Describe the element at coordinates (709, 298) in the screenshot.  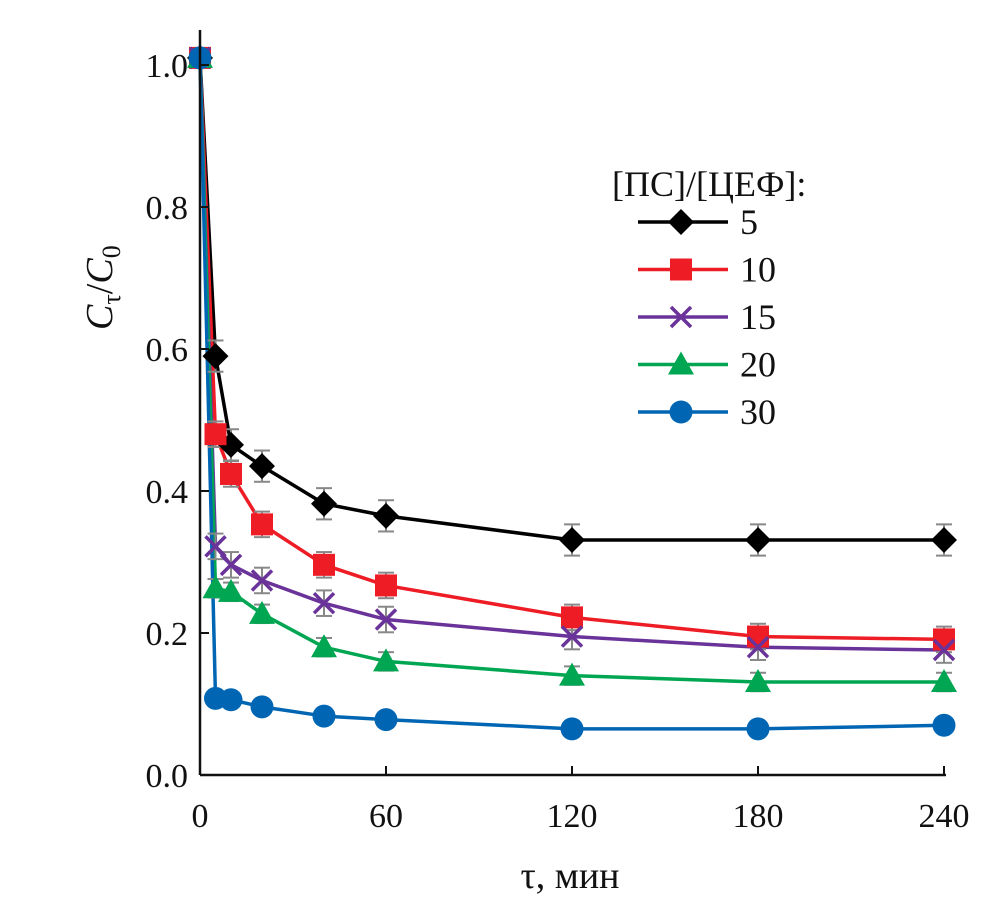
I see `legend: [ПС]/[ЦЕФ]: 5 10 15 20 30` at that location.